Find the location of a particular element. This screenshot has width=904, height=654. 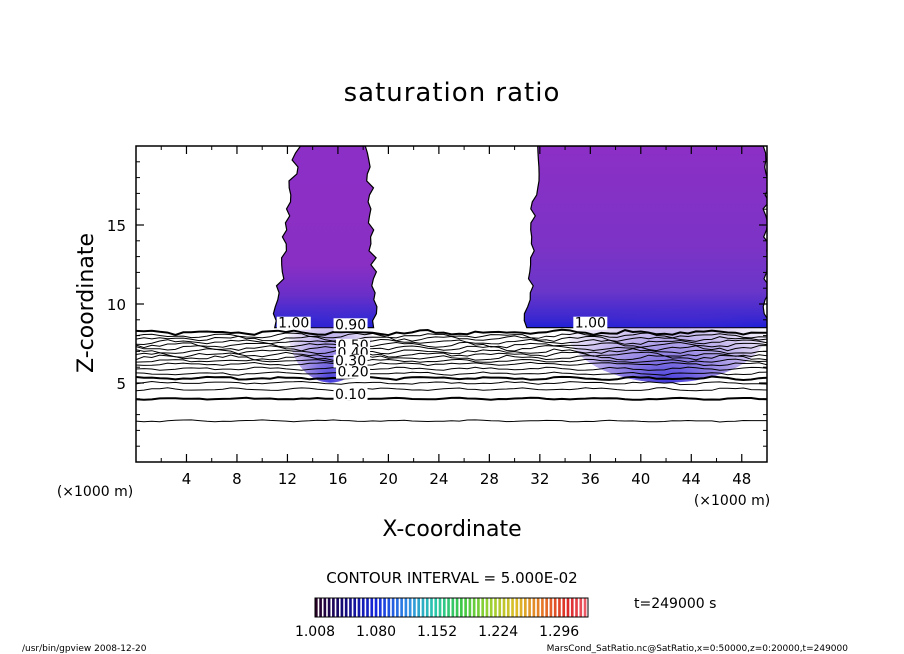

x-tick-label: 24 is located at coordinates (438, 479).